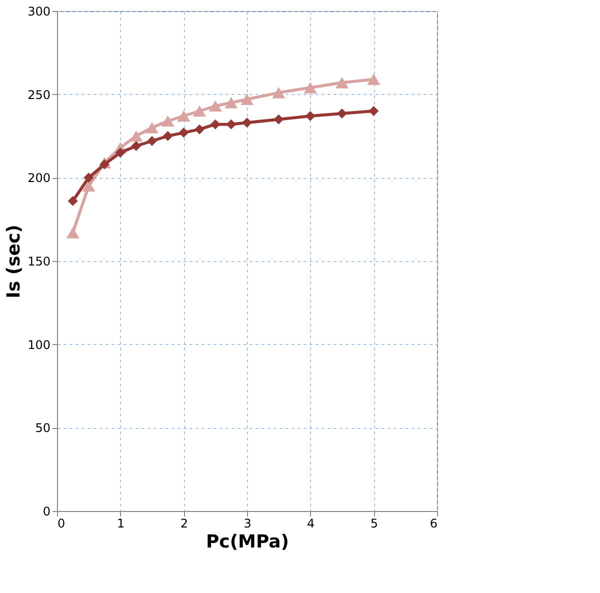 The width and height of the screenshot is (600, 593). What do you see at coordinates (311, 523) in the screenshot?
I see `x-tick-label: 4` at bounding box center [311, 523].